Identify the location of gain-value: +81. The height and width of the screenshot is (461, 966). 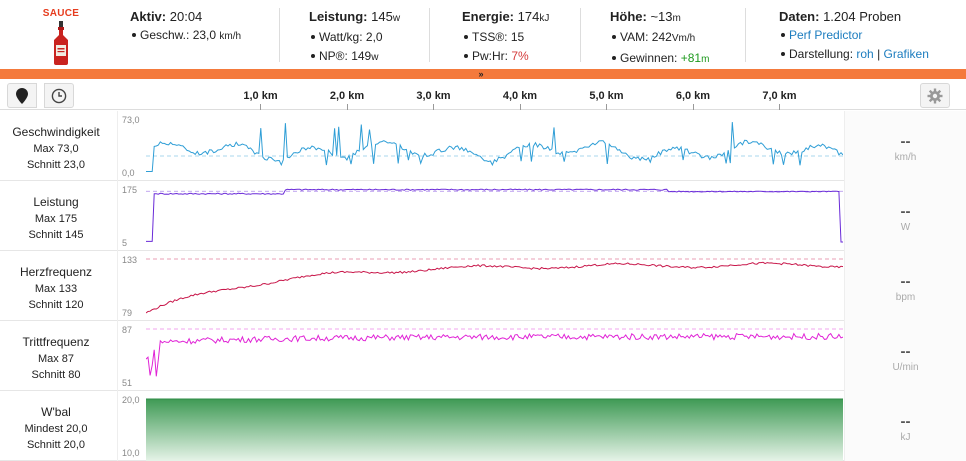
(691, 58).